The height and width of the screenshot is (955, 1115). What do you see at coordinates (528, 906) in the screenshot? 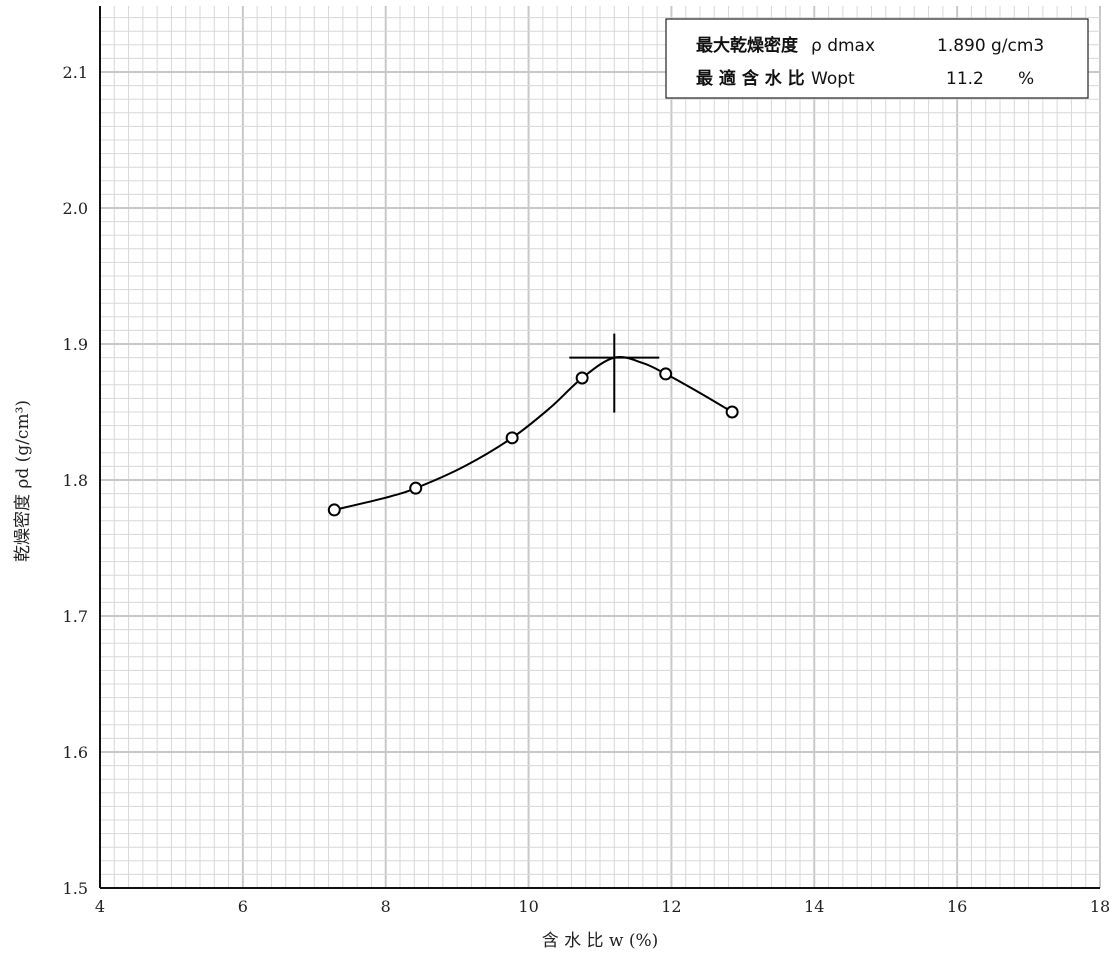
I see `x-tick-label: 10` at bounding box center [528, 906].